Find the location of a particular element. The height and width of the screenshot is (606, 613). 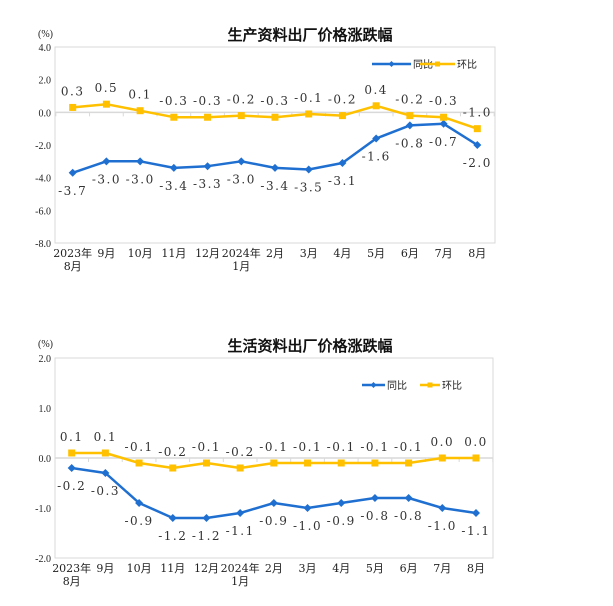

x-tick-label: 2月 is located at coordinates (274, 568).